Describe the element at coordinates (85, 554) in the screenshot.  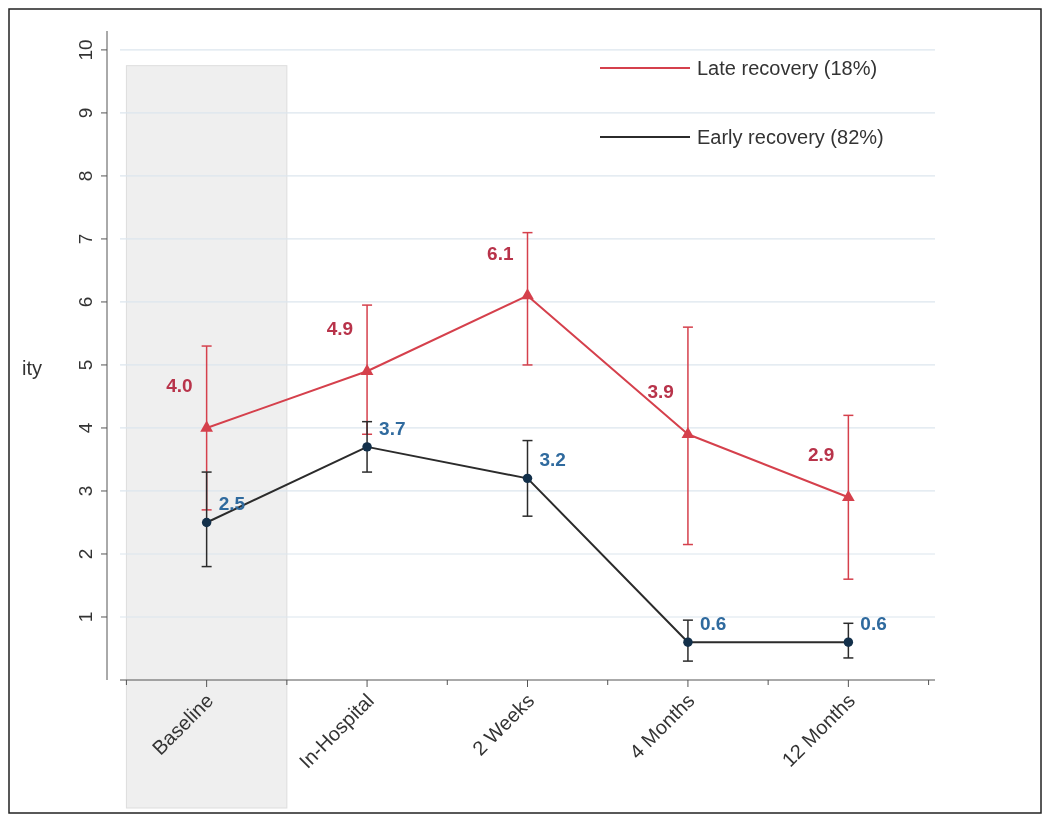
I see `y-tick-label: 2` at that location.